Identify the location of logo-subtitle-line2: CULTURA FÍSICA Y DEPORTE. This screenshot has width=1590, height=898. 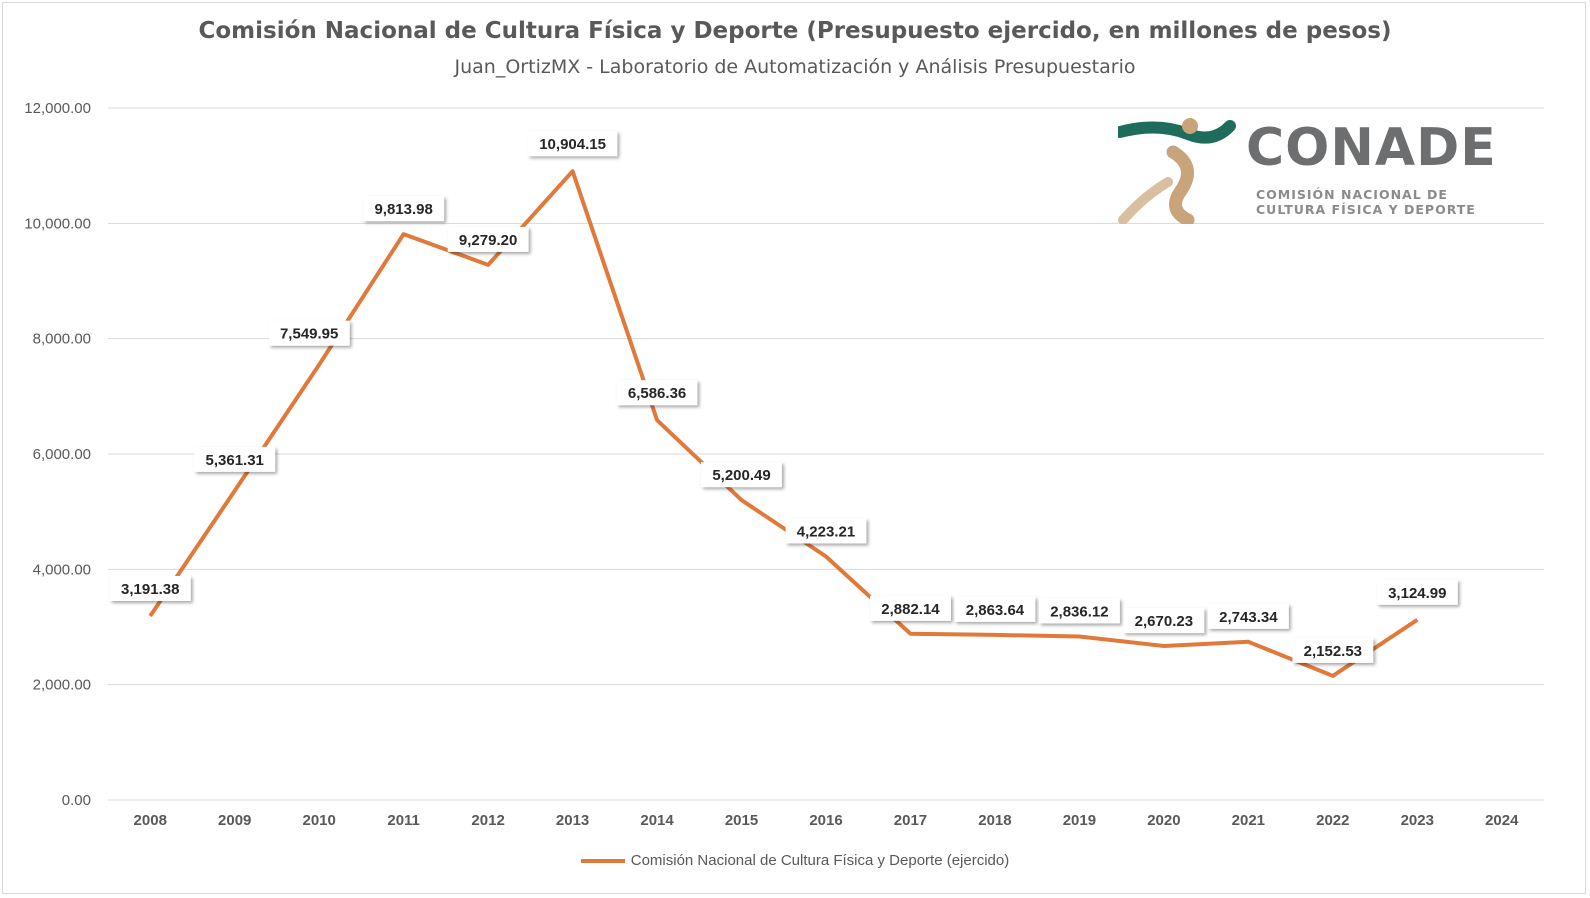
(1366, 209).